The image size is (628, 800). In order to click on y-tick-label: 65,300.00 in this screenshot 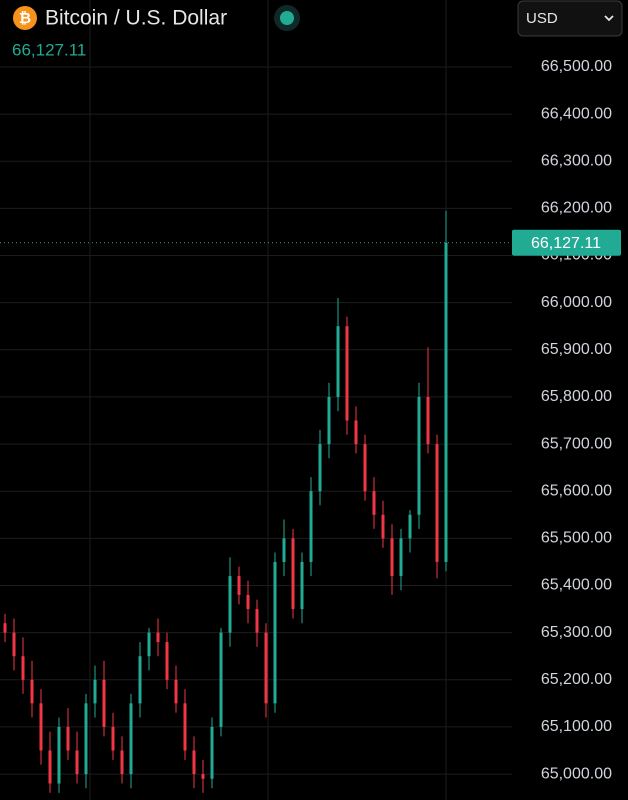, I will do `click(576, 632)`.